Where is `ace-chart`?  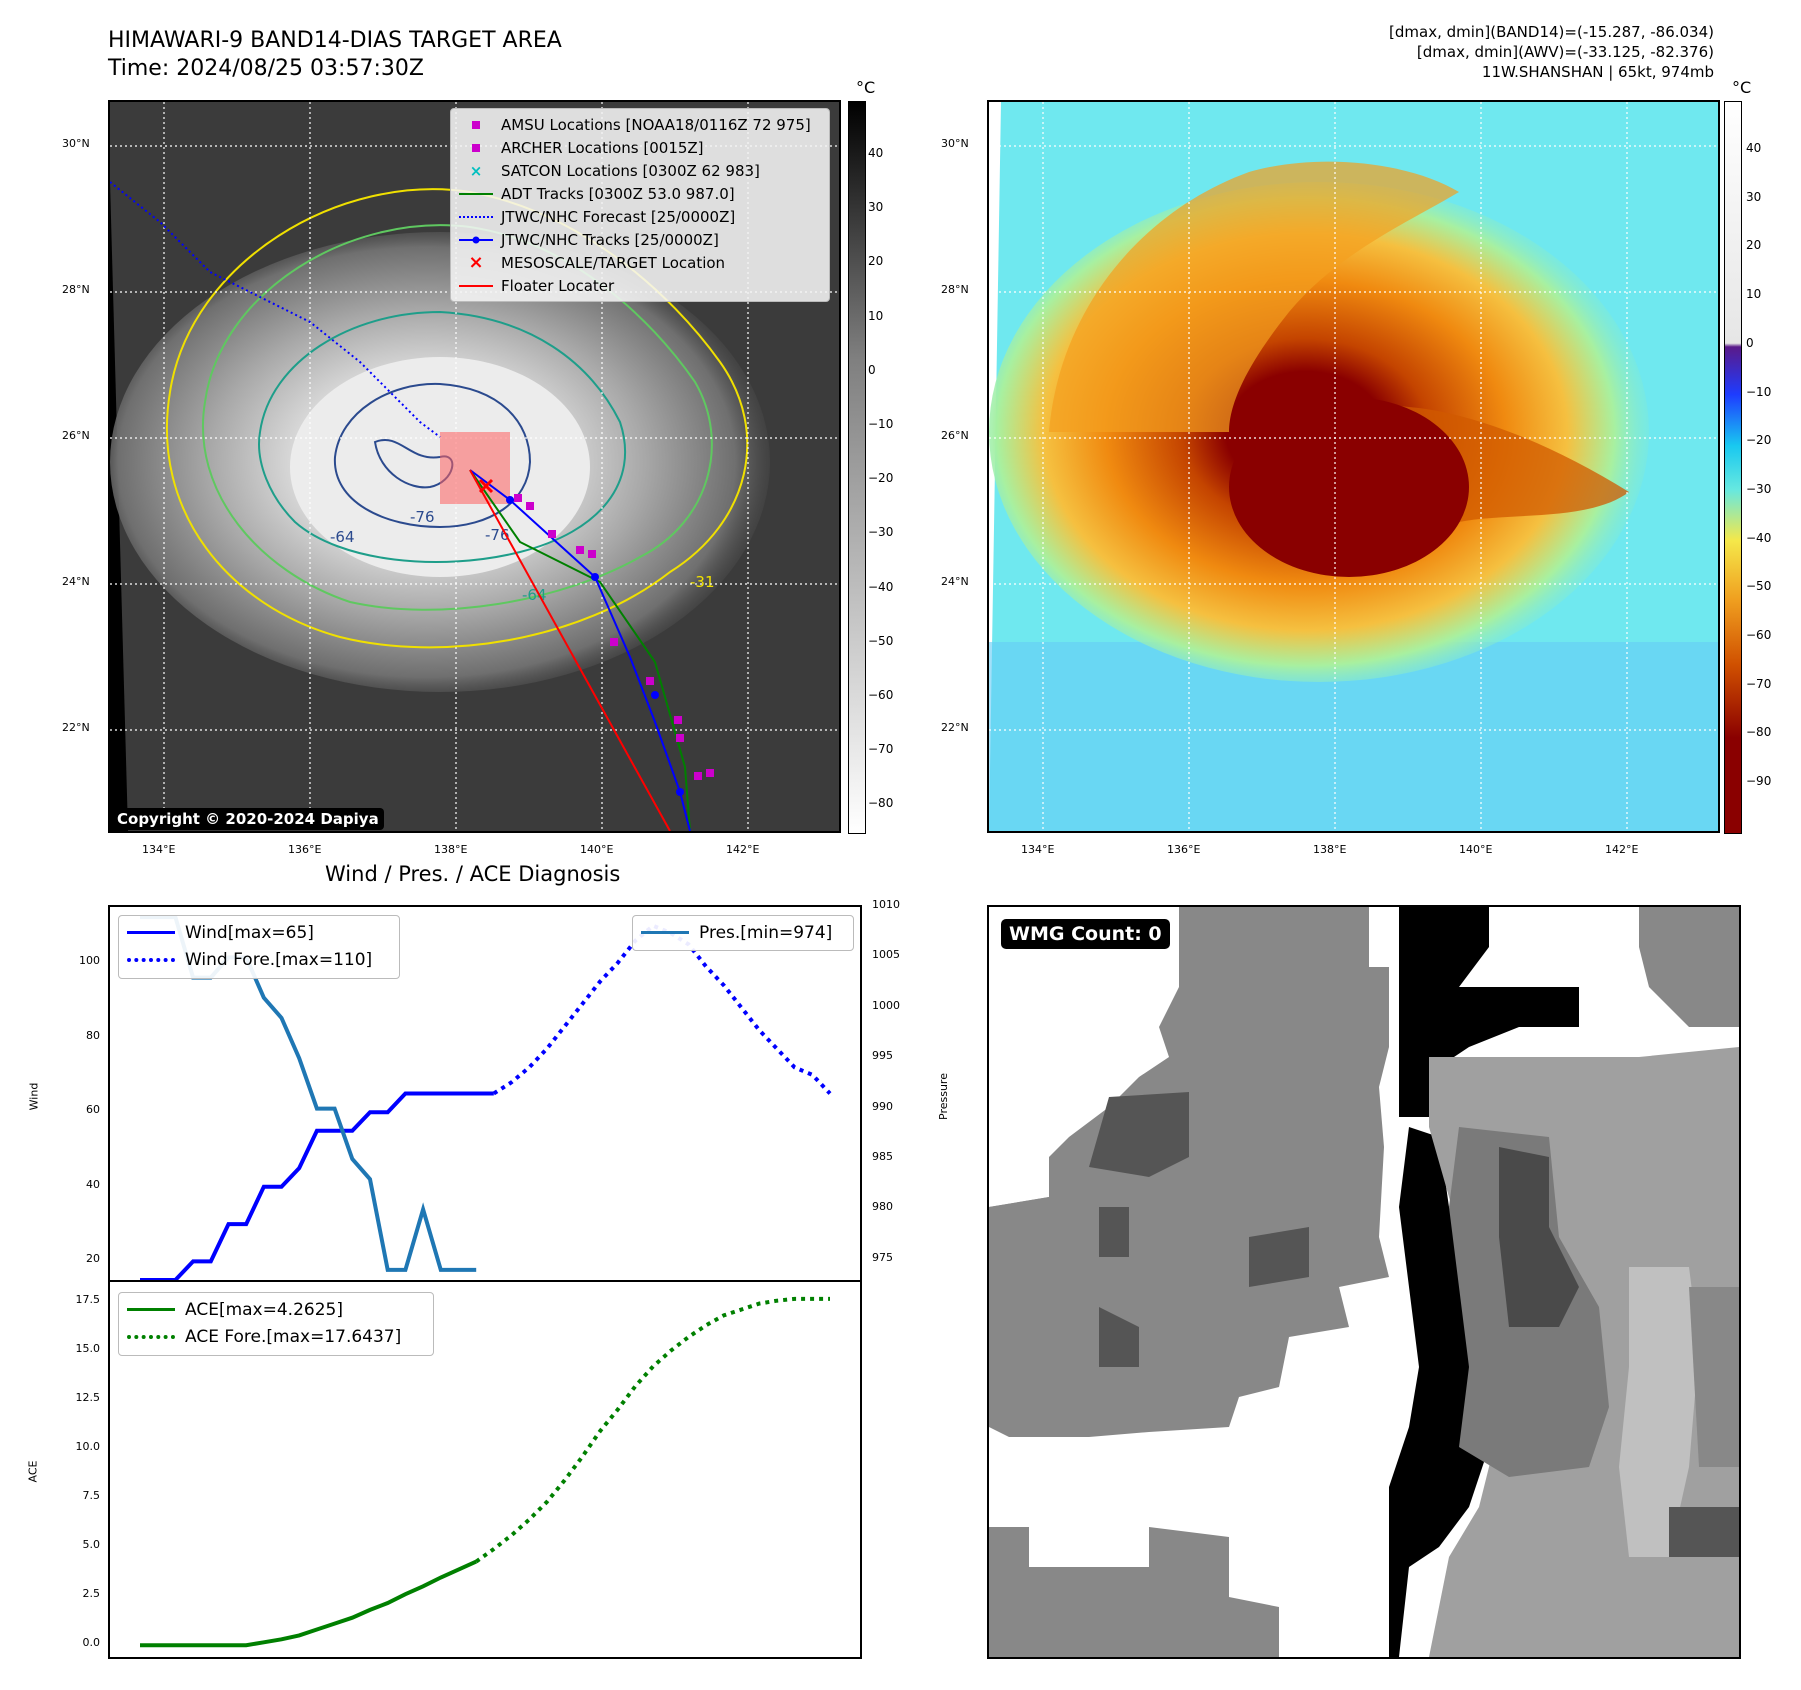
ace-chart is located at coordinates (485, 1472).